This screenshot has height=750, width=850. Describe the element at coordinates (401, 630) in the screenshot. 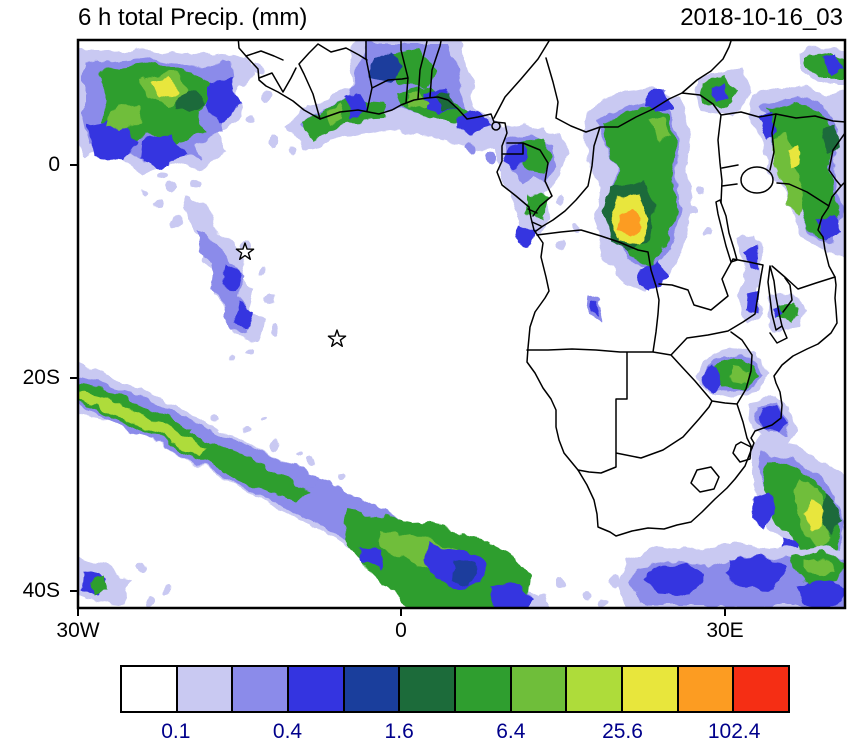

I see `x-tick-label-0: 0` at that location.